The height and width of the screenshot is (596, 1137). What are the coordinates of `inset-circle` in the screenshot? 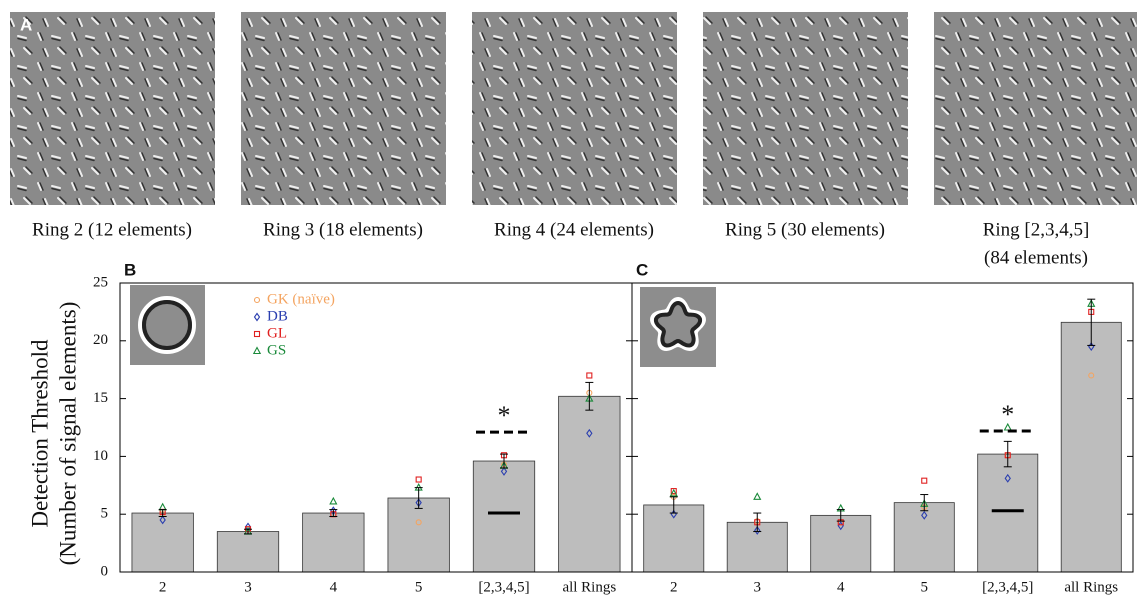 It's located at (167, 325).